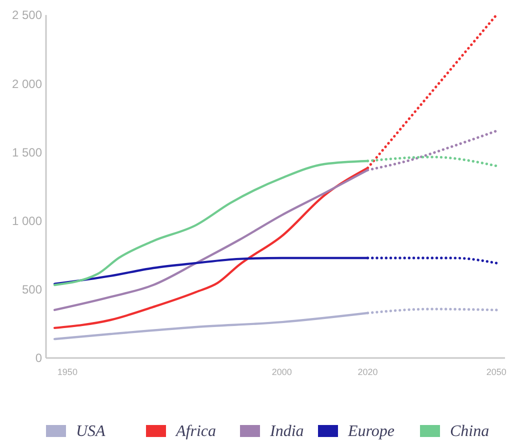  What do you see at coordinates (371, 431) in the screenshot?
I see `legend-label: Europe` at bounding box center [371, 431].